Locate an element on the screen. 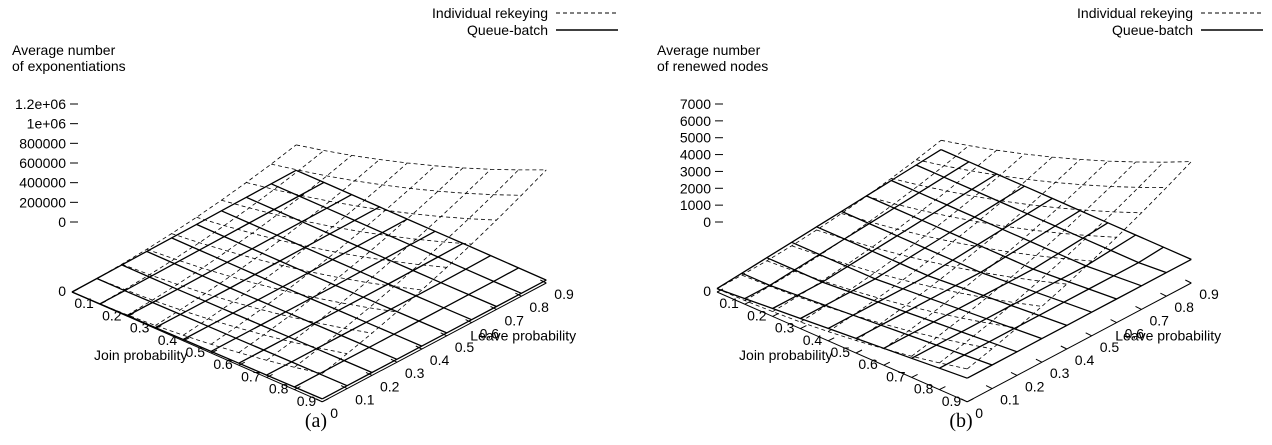  z-axis: 0 200000 400000 600000 800000 1e+06 1.2e+06 is located at coordinates (46, 163).